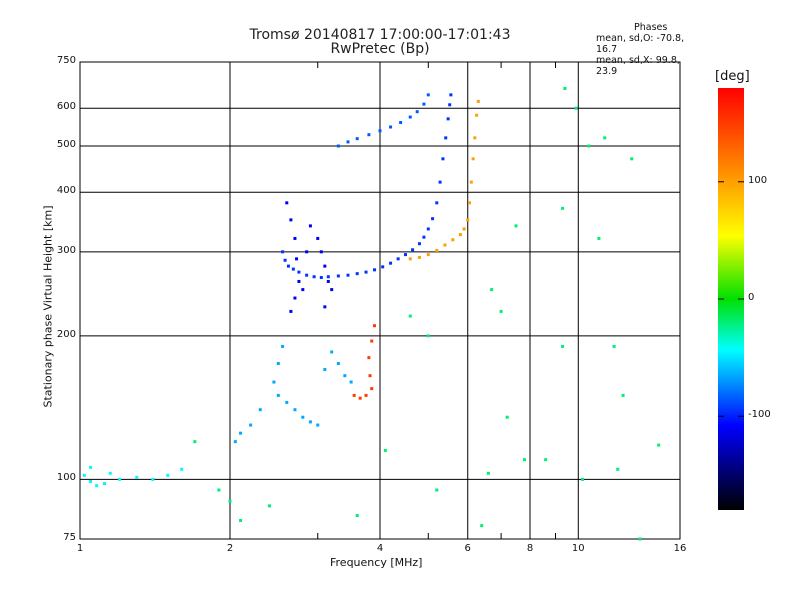 This screenshot has width=800, height=600. What do you see at coordinates (751, 297) in the screenshot?
I see `colorbar-tick-label: 0` at bounding box center [751, 297].